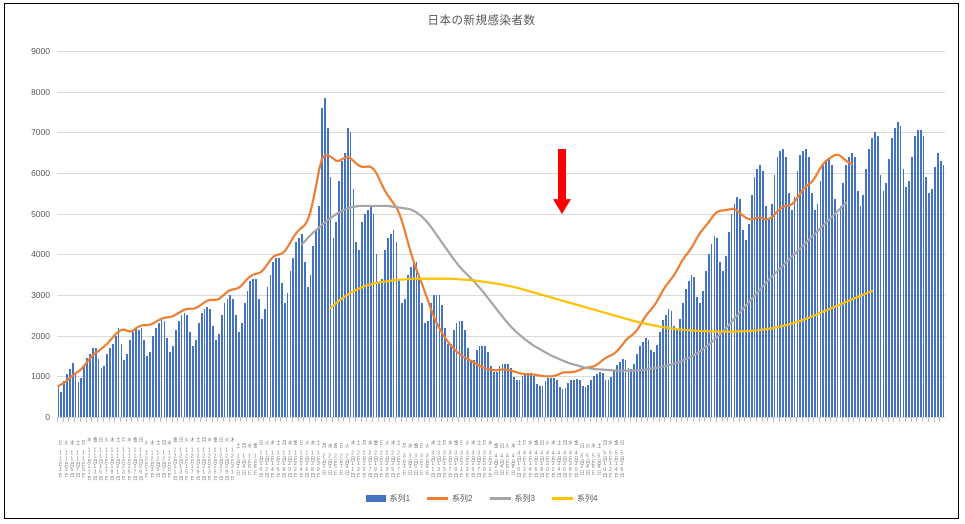 This screenshot has width=965, height=524. What do you see at coordinates (358, 459) in the screenshot?
I see `x-axis-tick-label: 土 2月13日` at bounding box center [358, 459].